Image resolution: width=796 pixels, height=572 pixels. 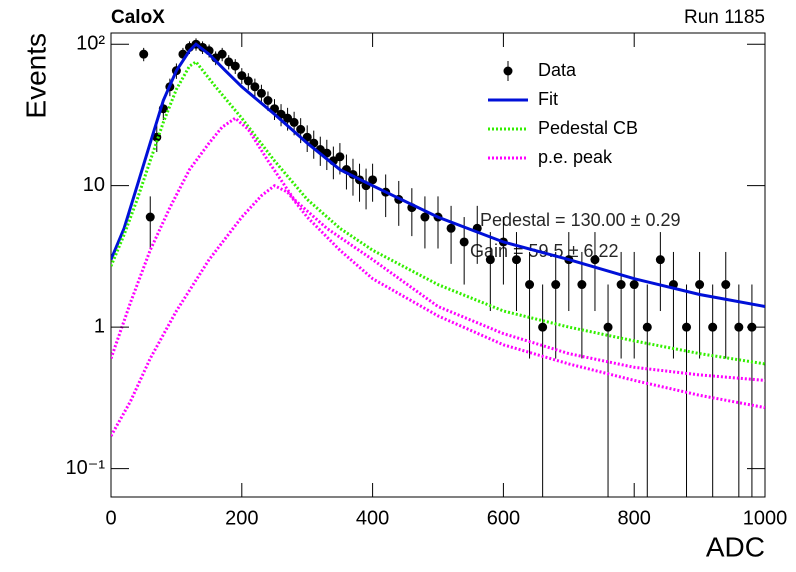 What do you see at coordinates (86, 468) in the screenshot?
I see `y-tick-label: 10⁻¹` at bounding box center [86, 468].